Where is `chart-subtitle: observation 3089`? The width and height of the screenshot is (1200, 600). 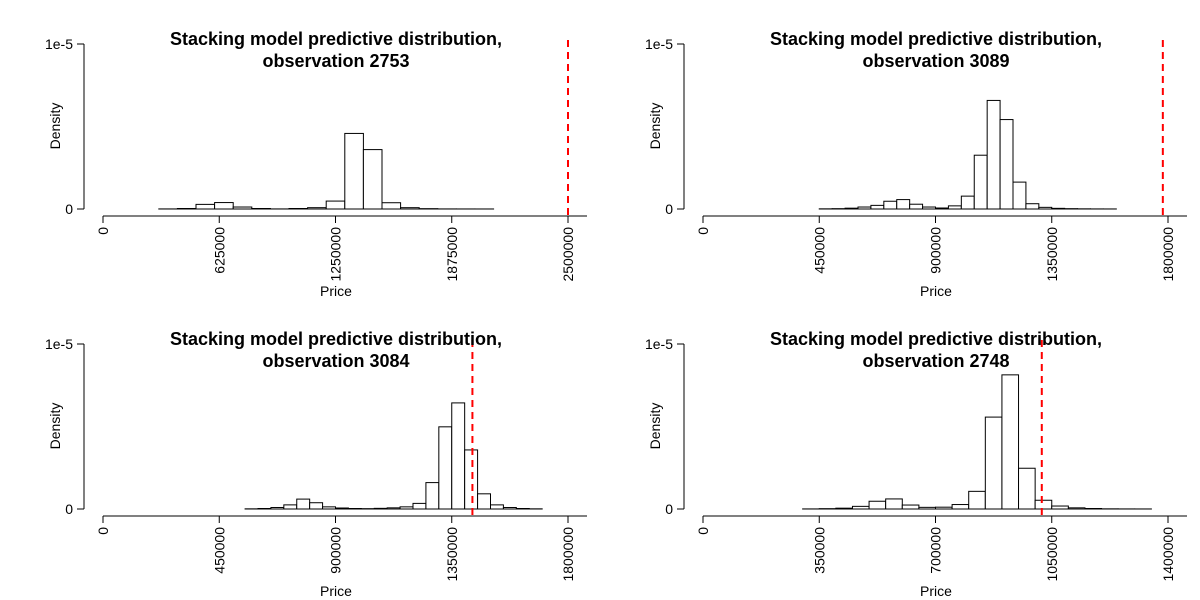
chart-subtitle: observation 3089 is located at coordinates (935, 61).